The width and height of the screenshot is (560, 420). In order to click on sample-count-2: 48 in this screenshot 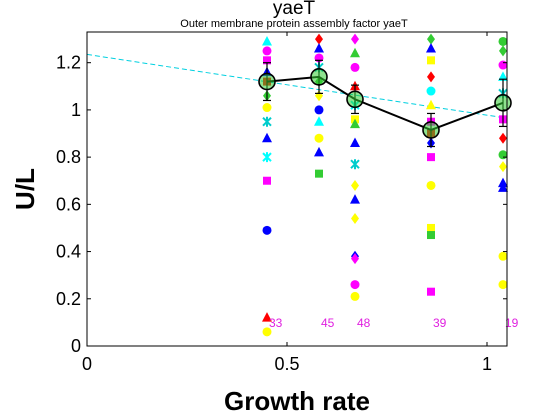, I will do `click(364, 323)`.